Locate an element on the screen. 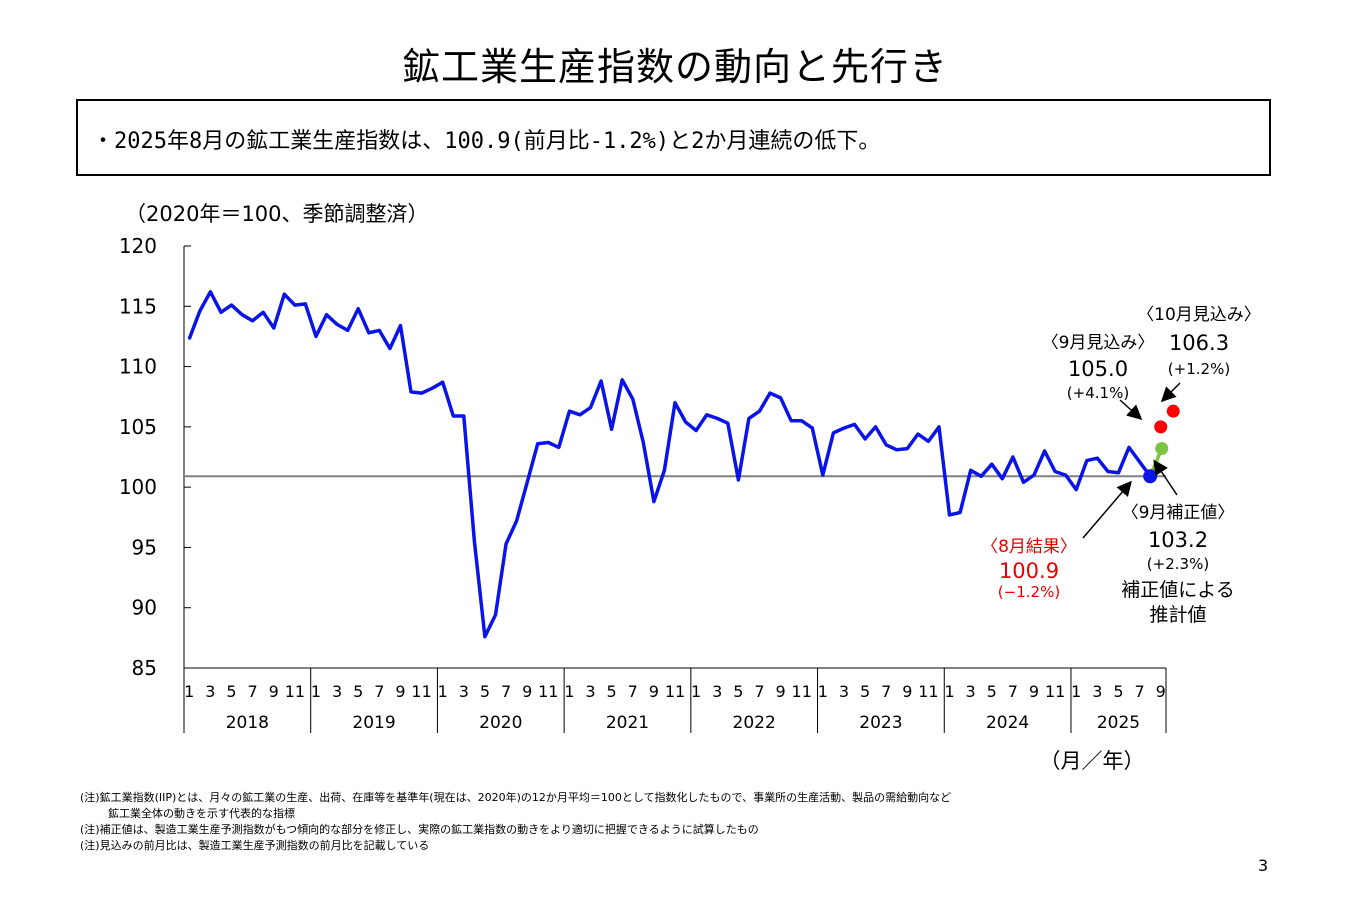  annotation-result-aug: 〈8月結果〉 is located at coordinates (1029, 547).